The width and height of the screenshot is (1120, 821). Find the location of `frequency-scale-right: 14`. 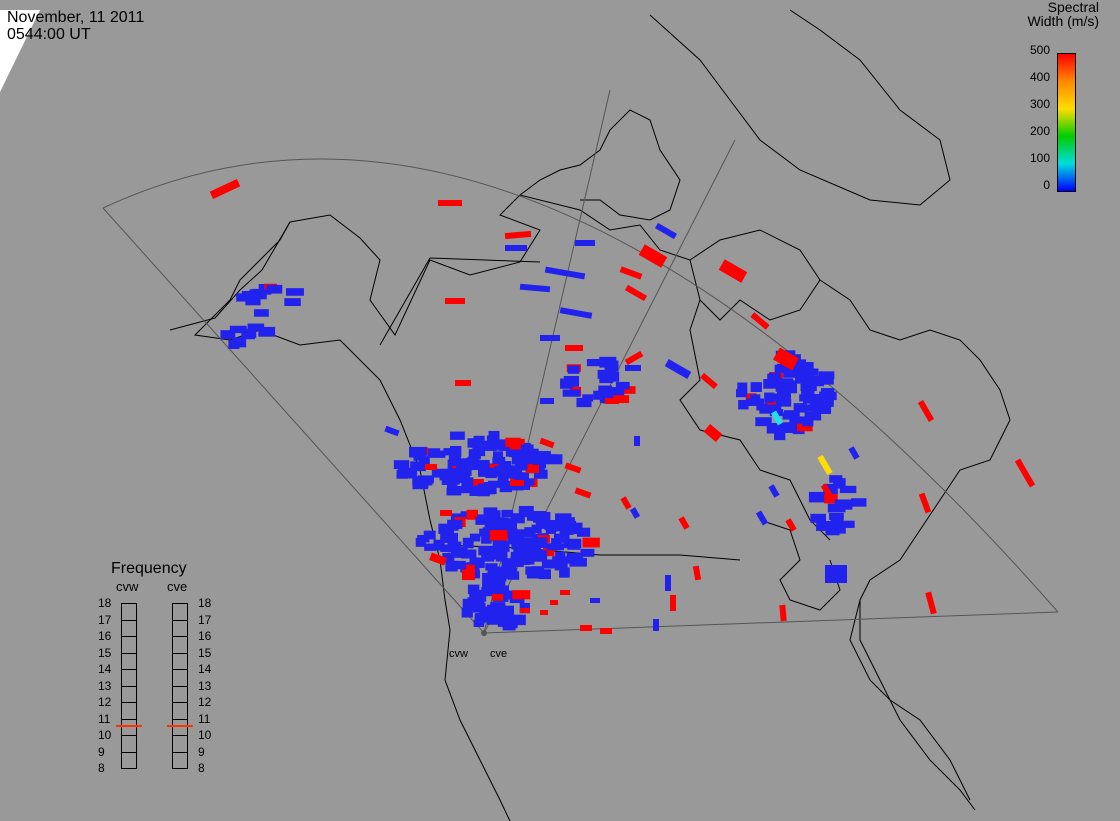

frequency-scale-right: 14 is located at coordinates (205, 669).